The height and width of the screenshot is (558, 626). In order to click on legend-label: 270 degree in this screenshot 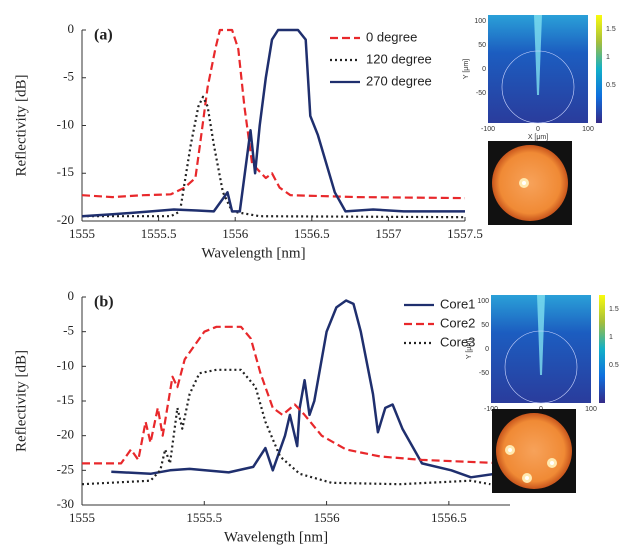, I will do `click(399, 80)`.